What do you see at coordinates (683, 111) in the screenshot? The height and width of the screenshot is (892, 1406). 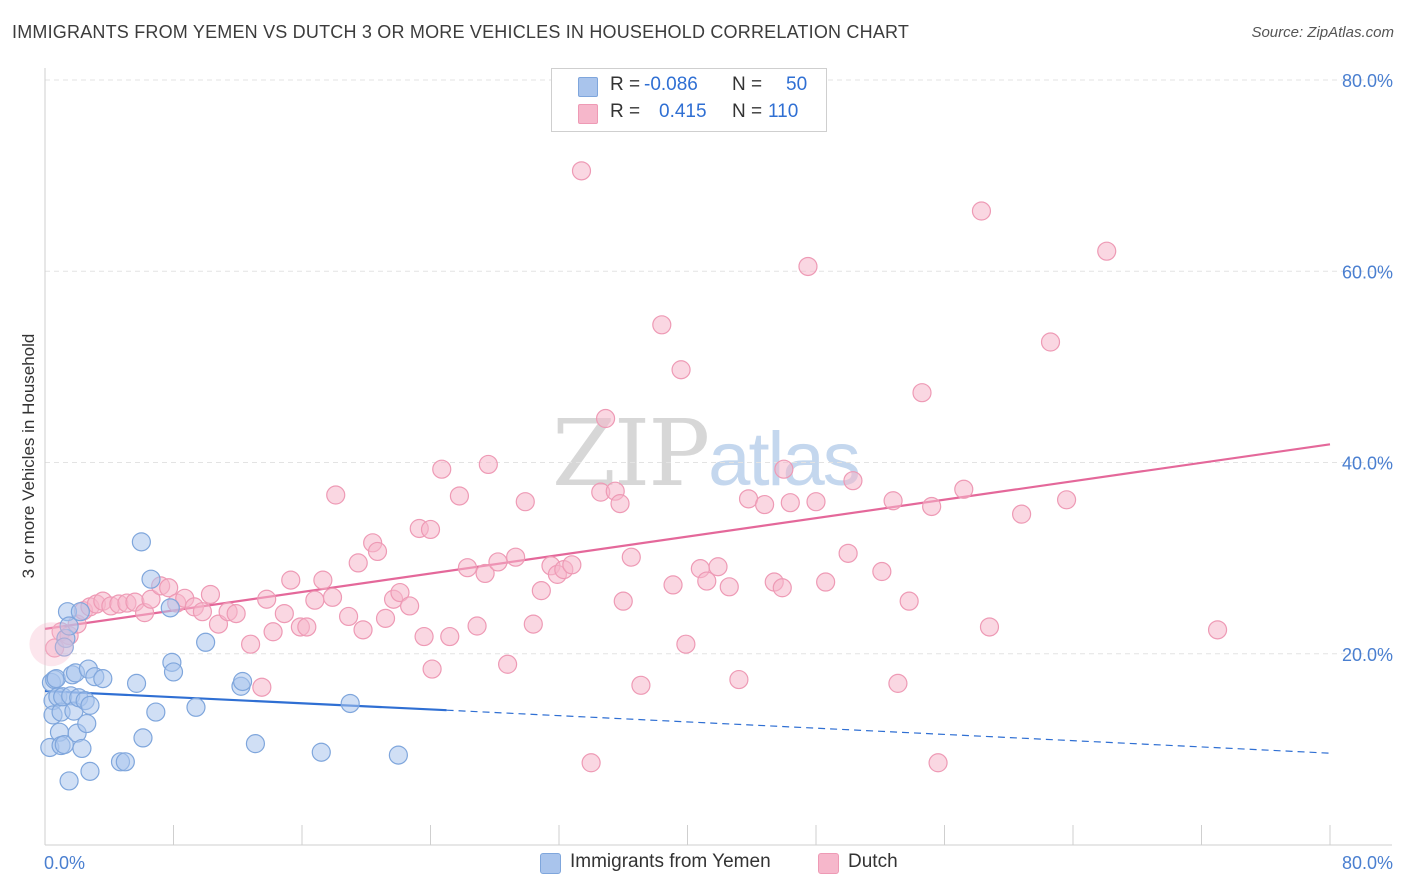 I see `legend-r-value: 0.415` at bounding box center [683, 111].